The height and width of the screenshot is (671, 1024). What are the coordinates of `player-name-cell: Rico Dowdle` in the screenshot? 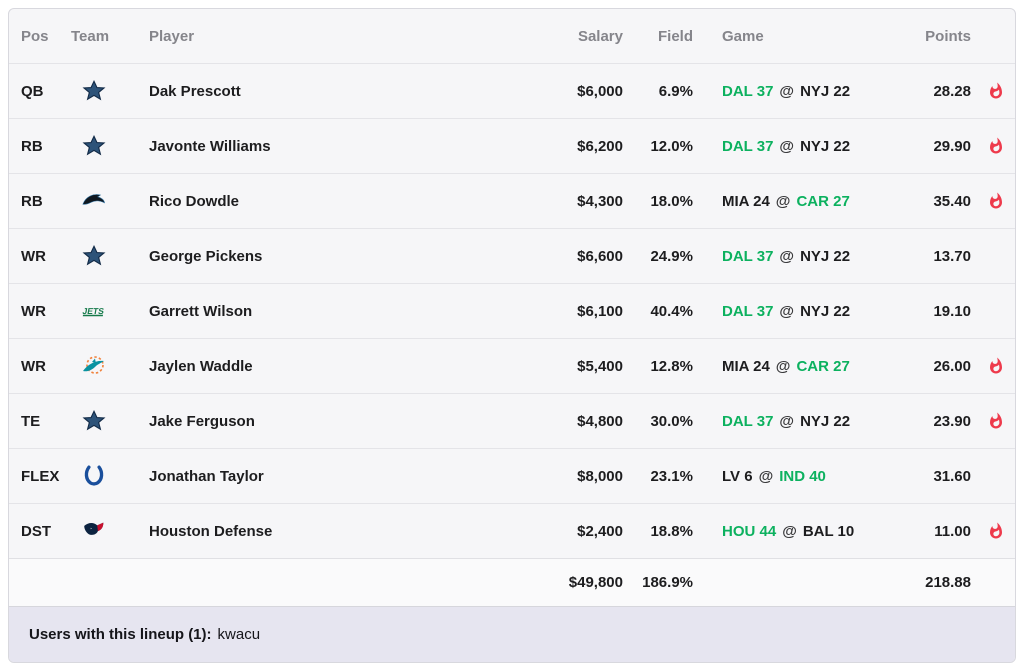 It's located at (194, 201).